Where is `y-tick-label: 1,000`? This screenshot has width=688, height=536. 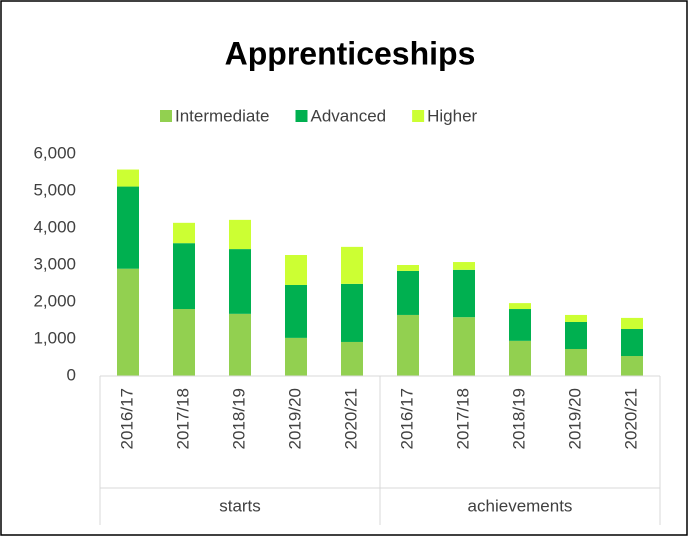 y-tick-label: 1,000 is located at coordinates (54, 337).